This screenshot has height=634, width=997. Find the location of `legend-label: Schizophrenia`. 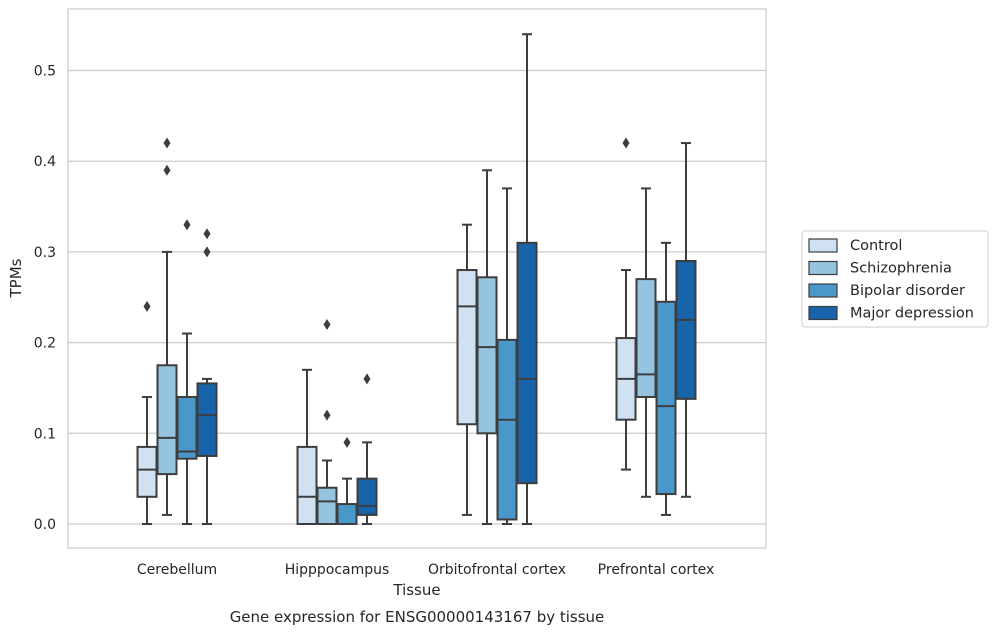

legend-label: Schizophrenia is located at coordinates (901, 269).